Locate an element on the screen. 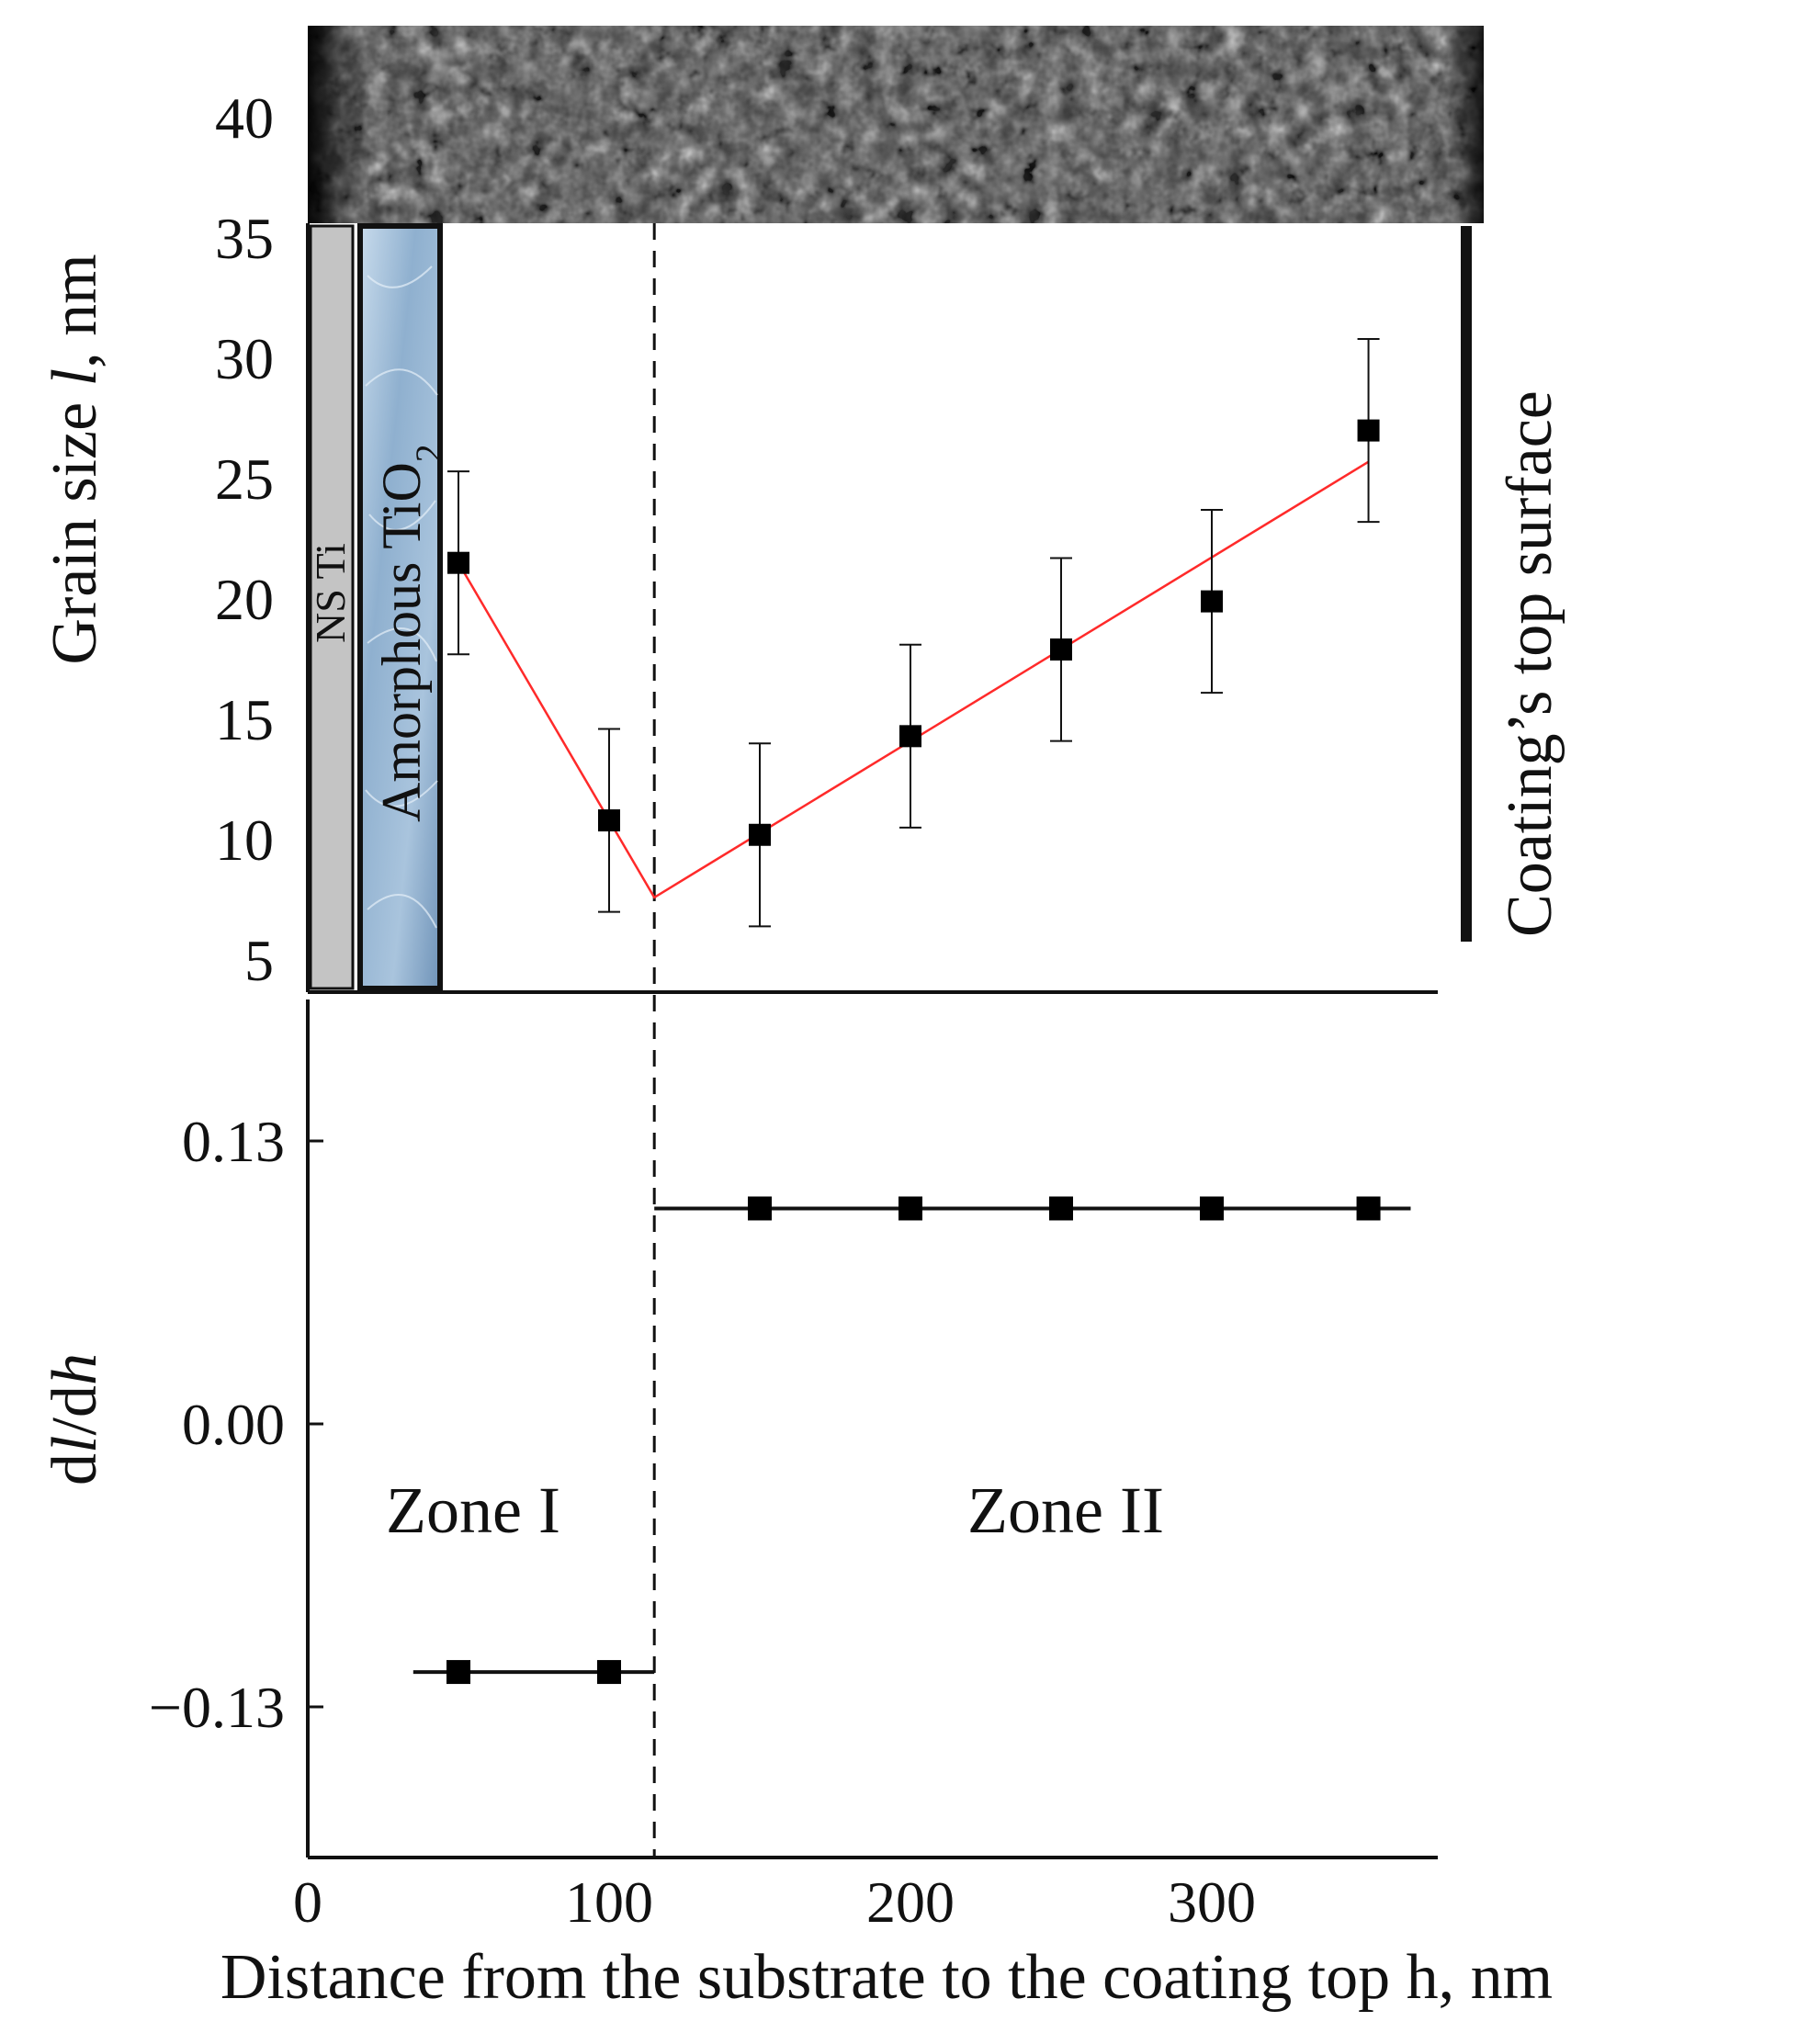 The width and height of the screenshot is (1797, 2044). top-fit-line-group is located at coordinates (914, 679).